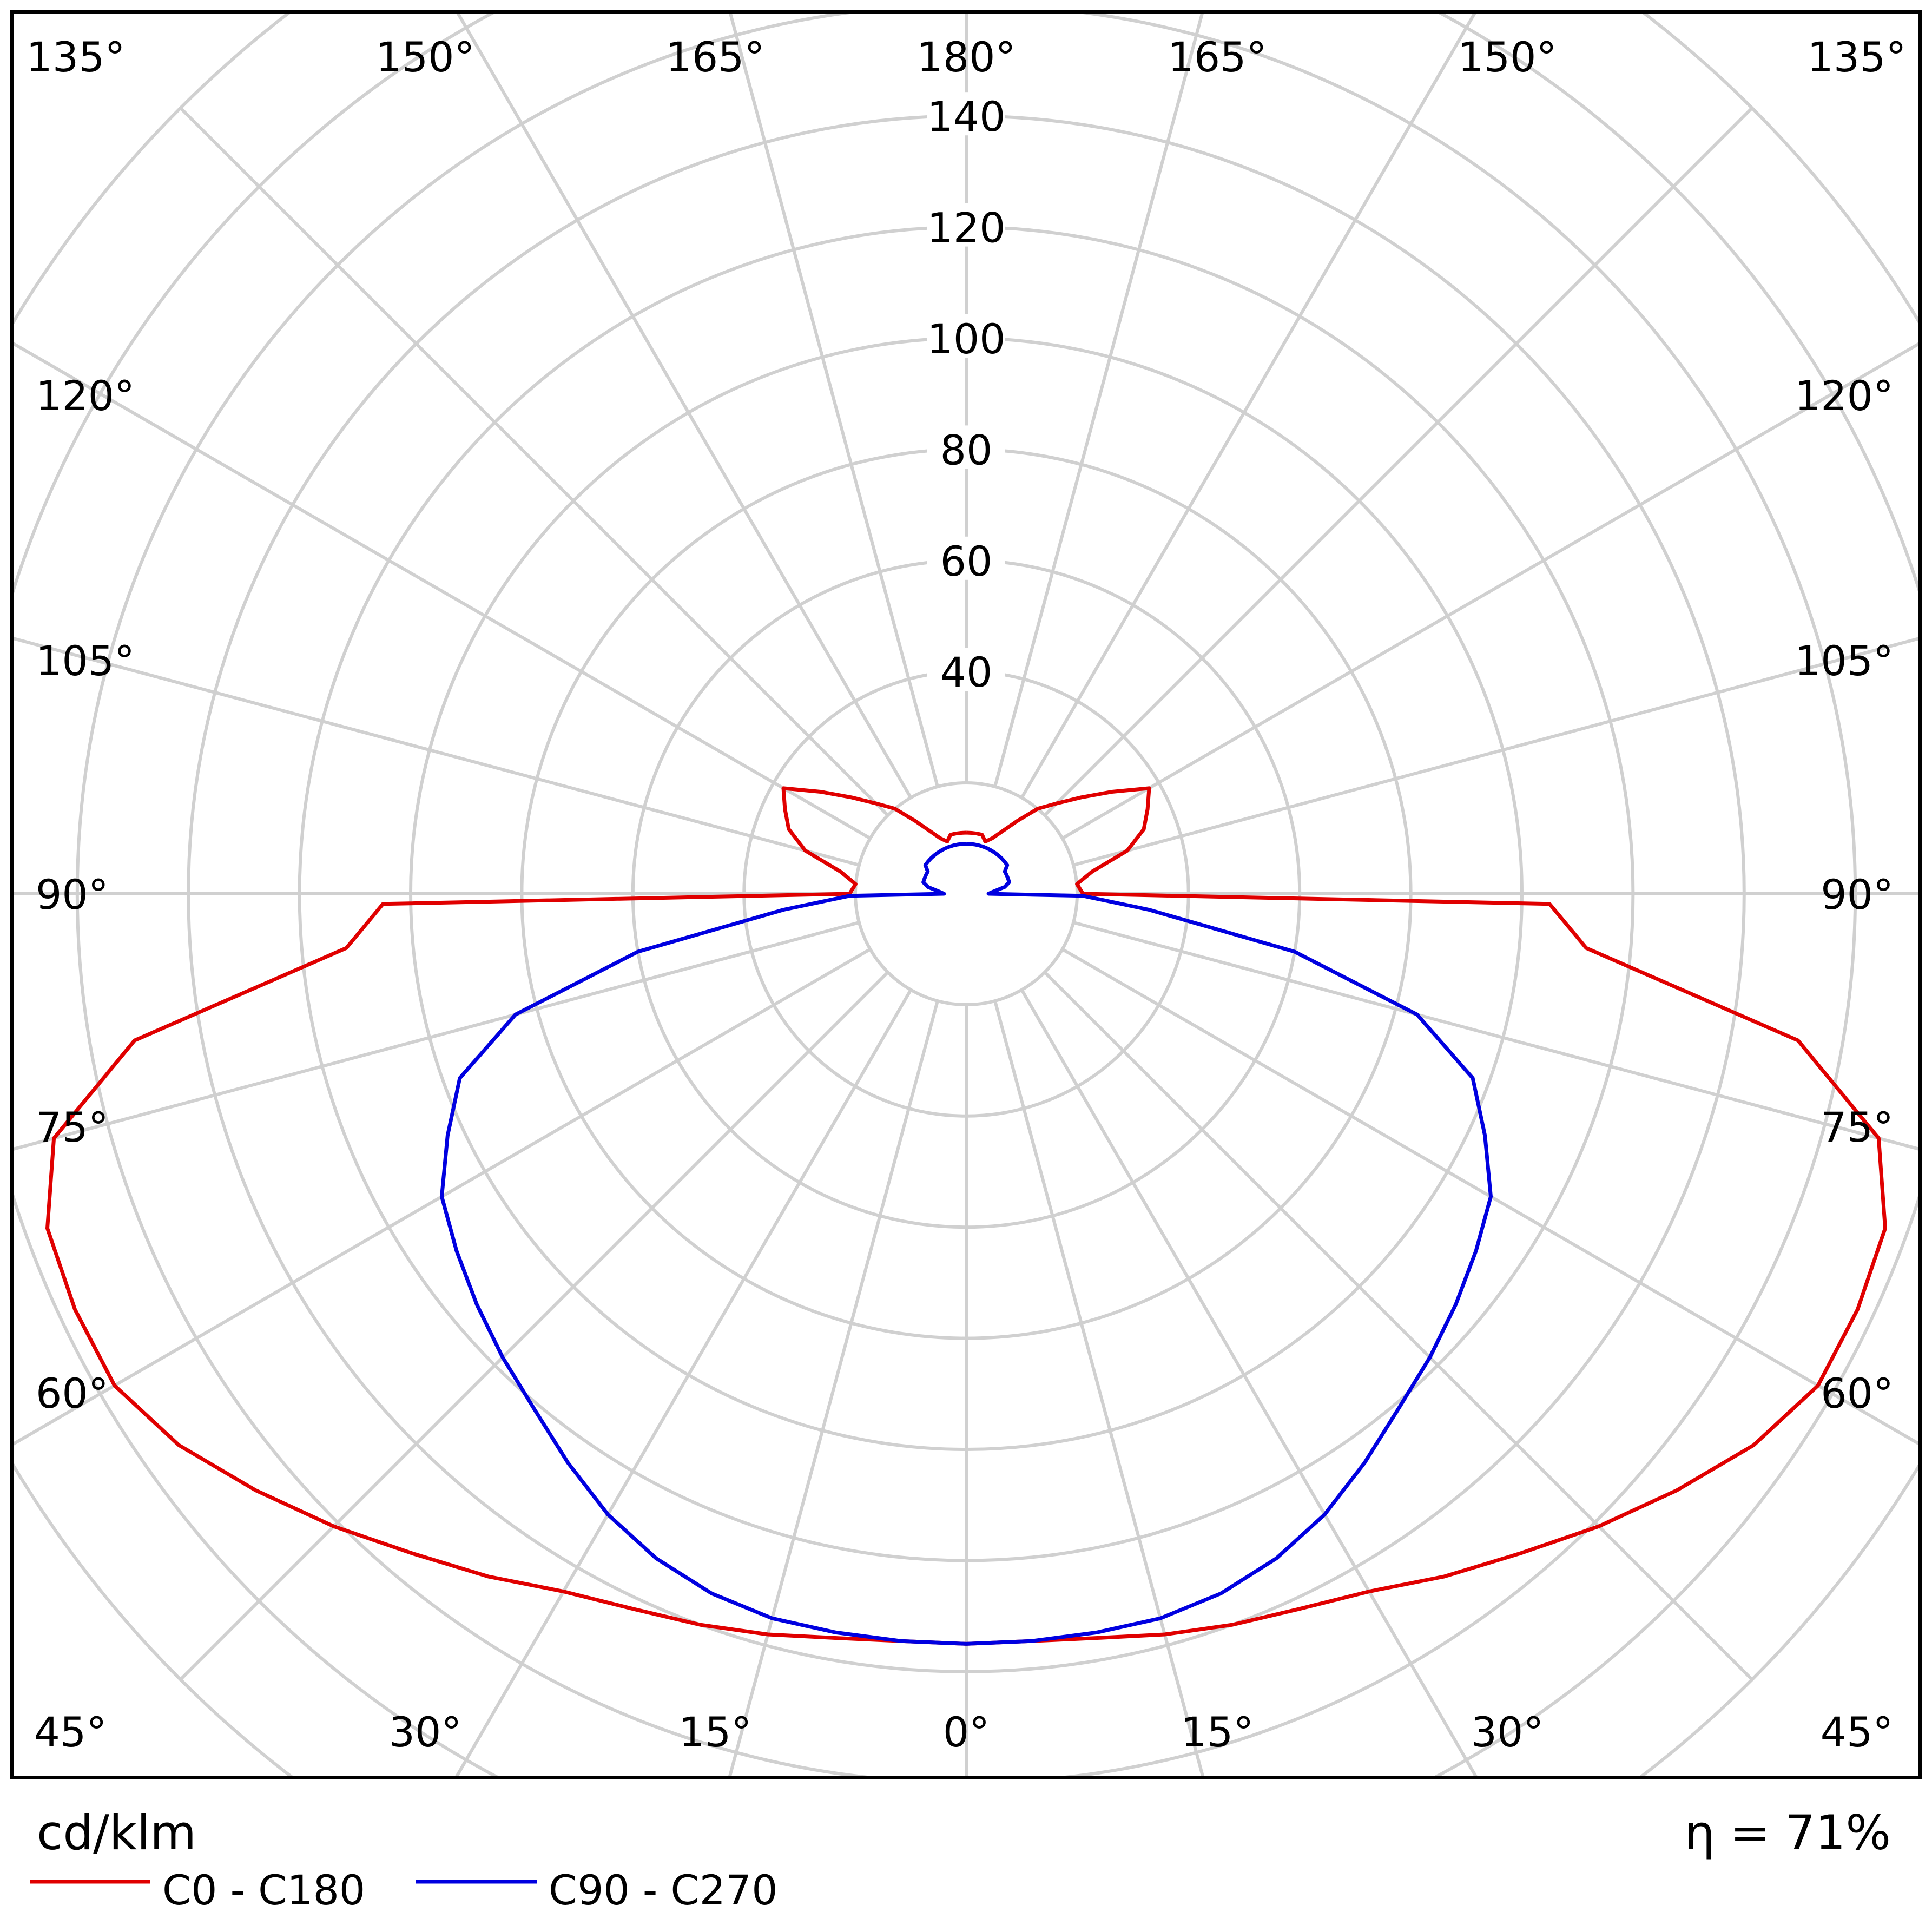 This screenshot has width=1932, height=1932. Describe the element at coordinates (85, 396) in the screenshot. I see `angle-label-left: 120°` at that location.